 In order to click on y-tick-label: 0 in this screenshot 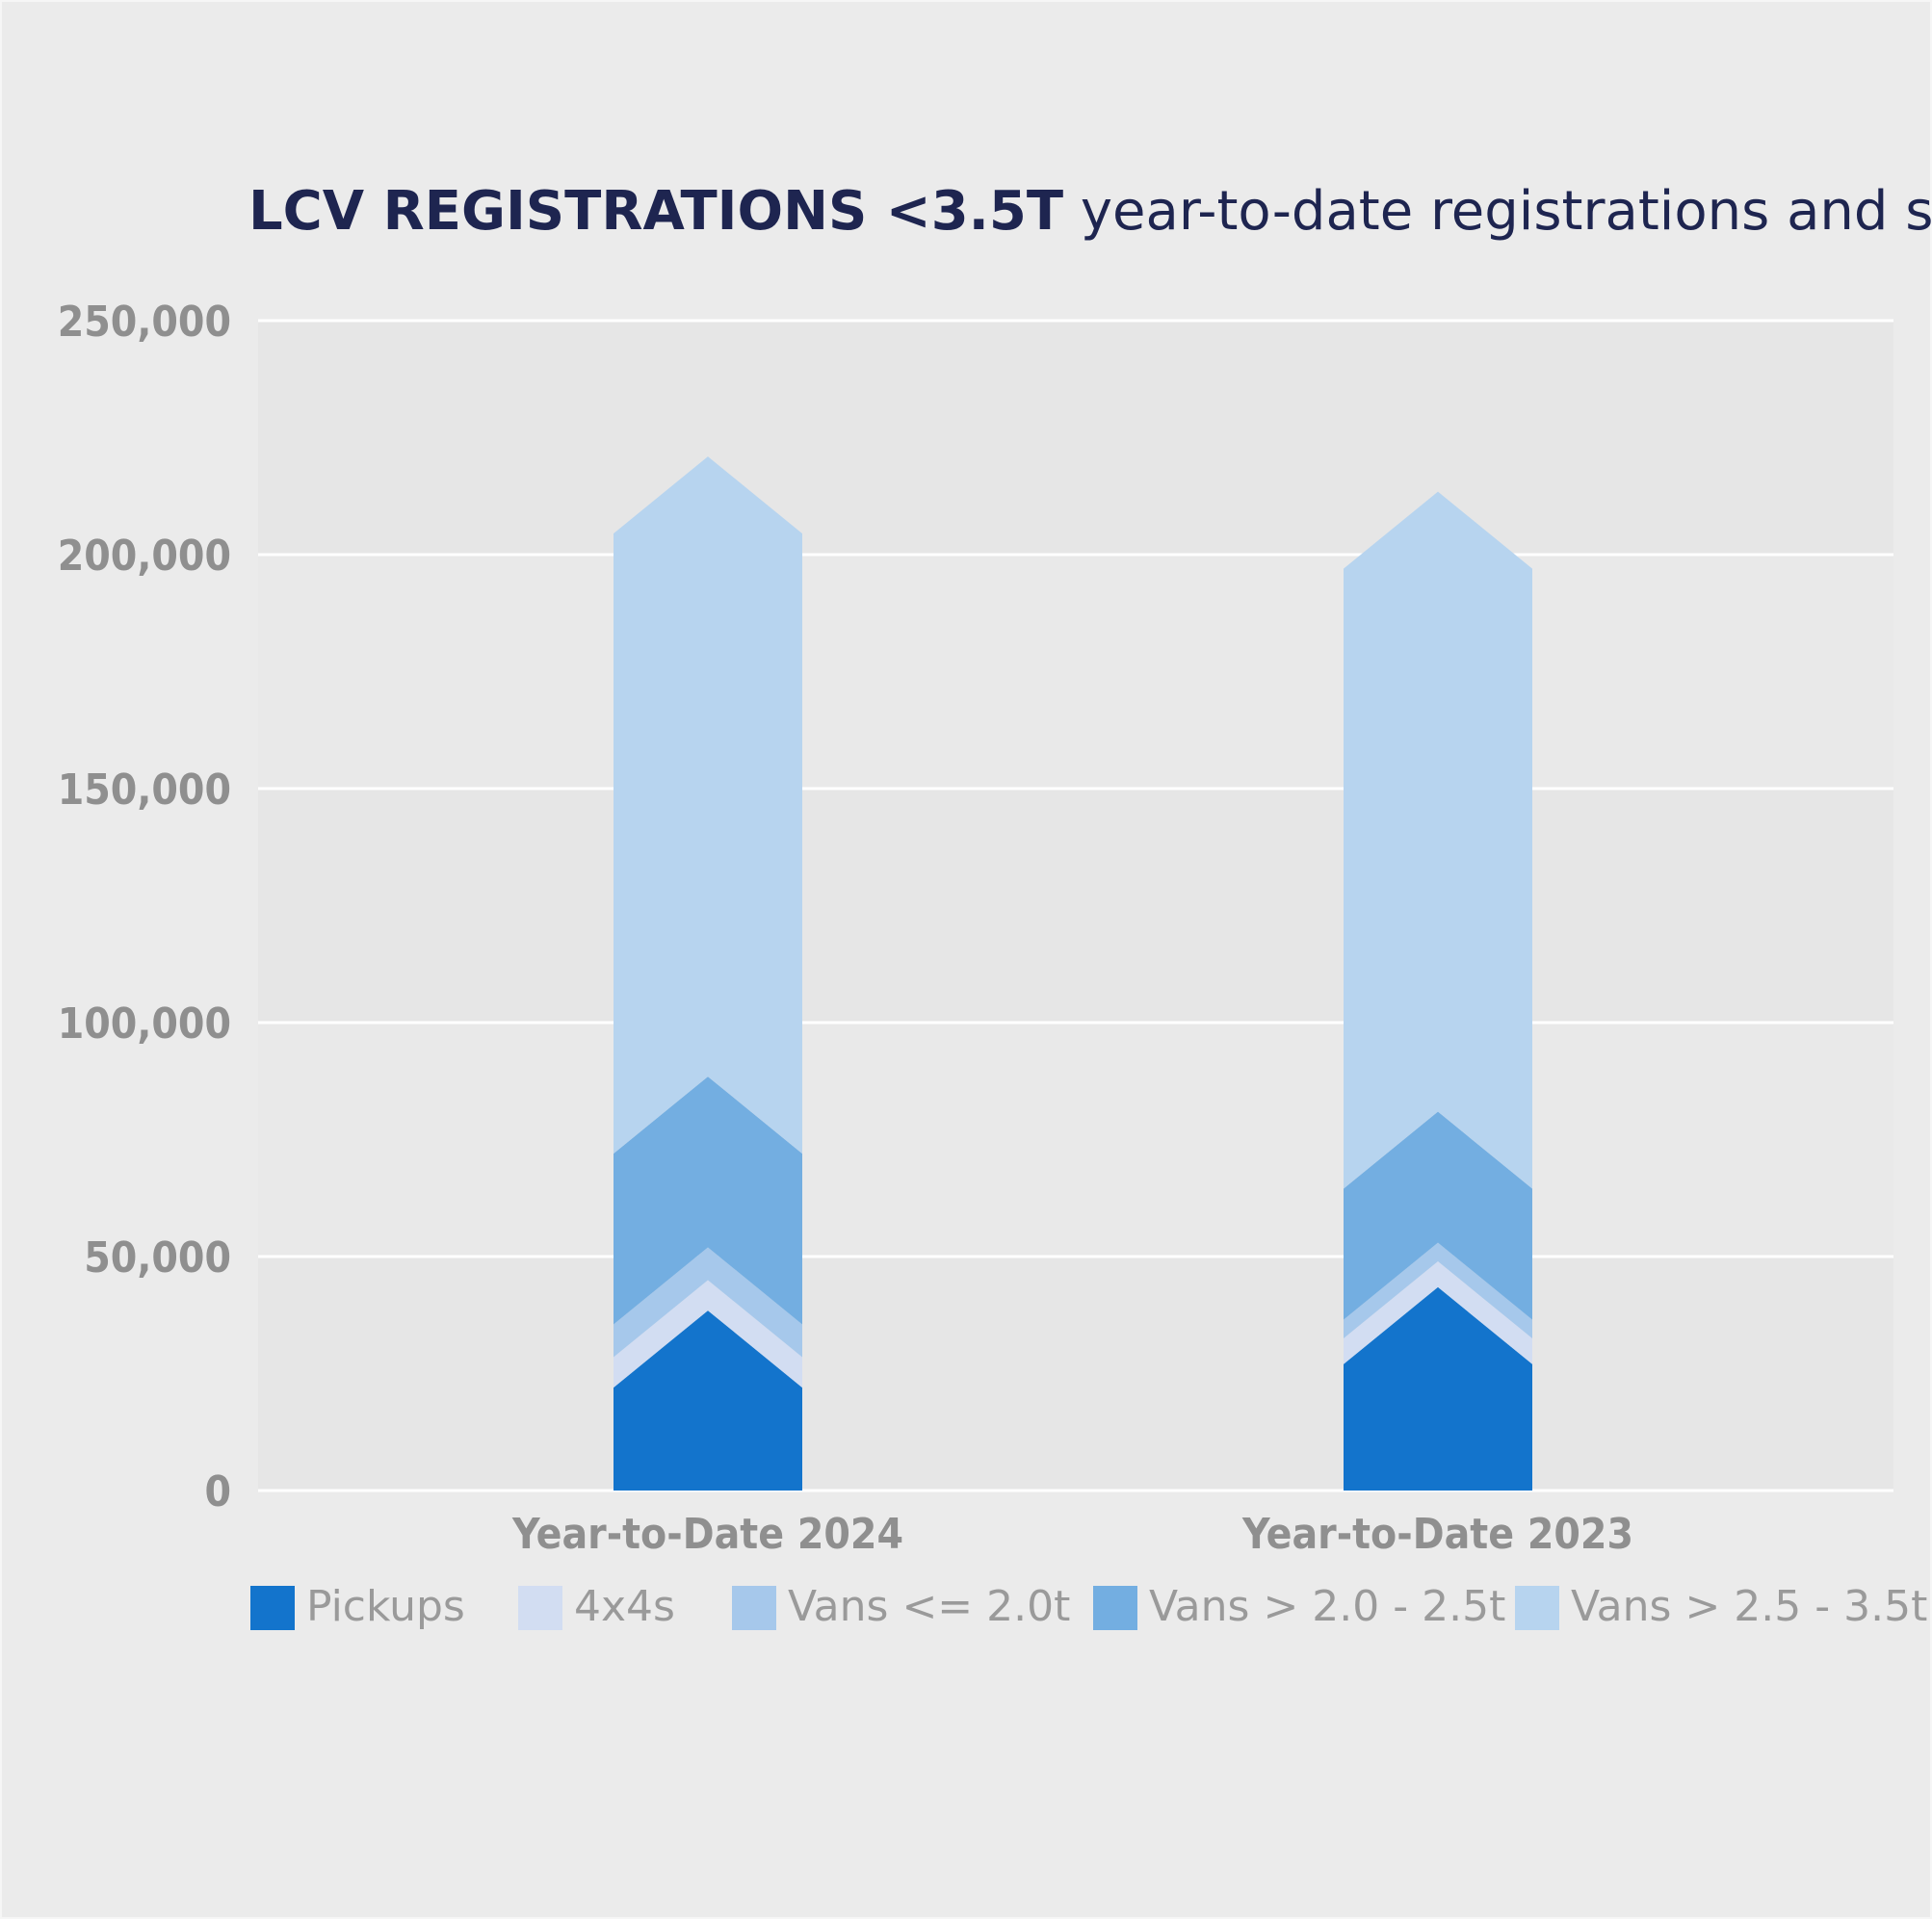, I will do `click(217, 1492)`.